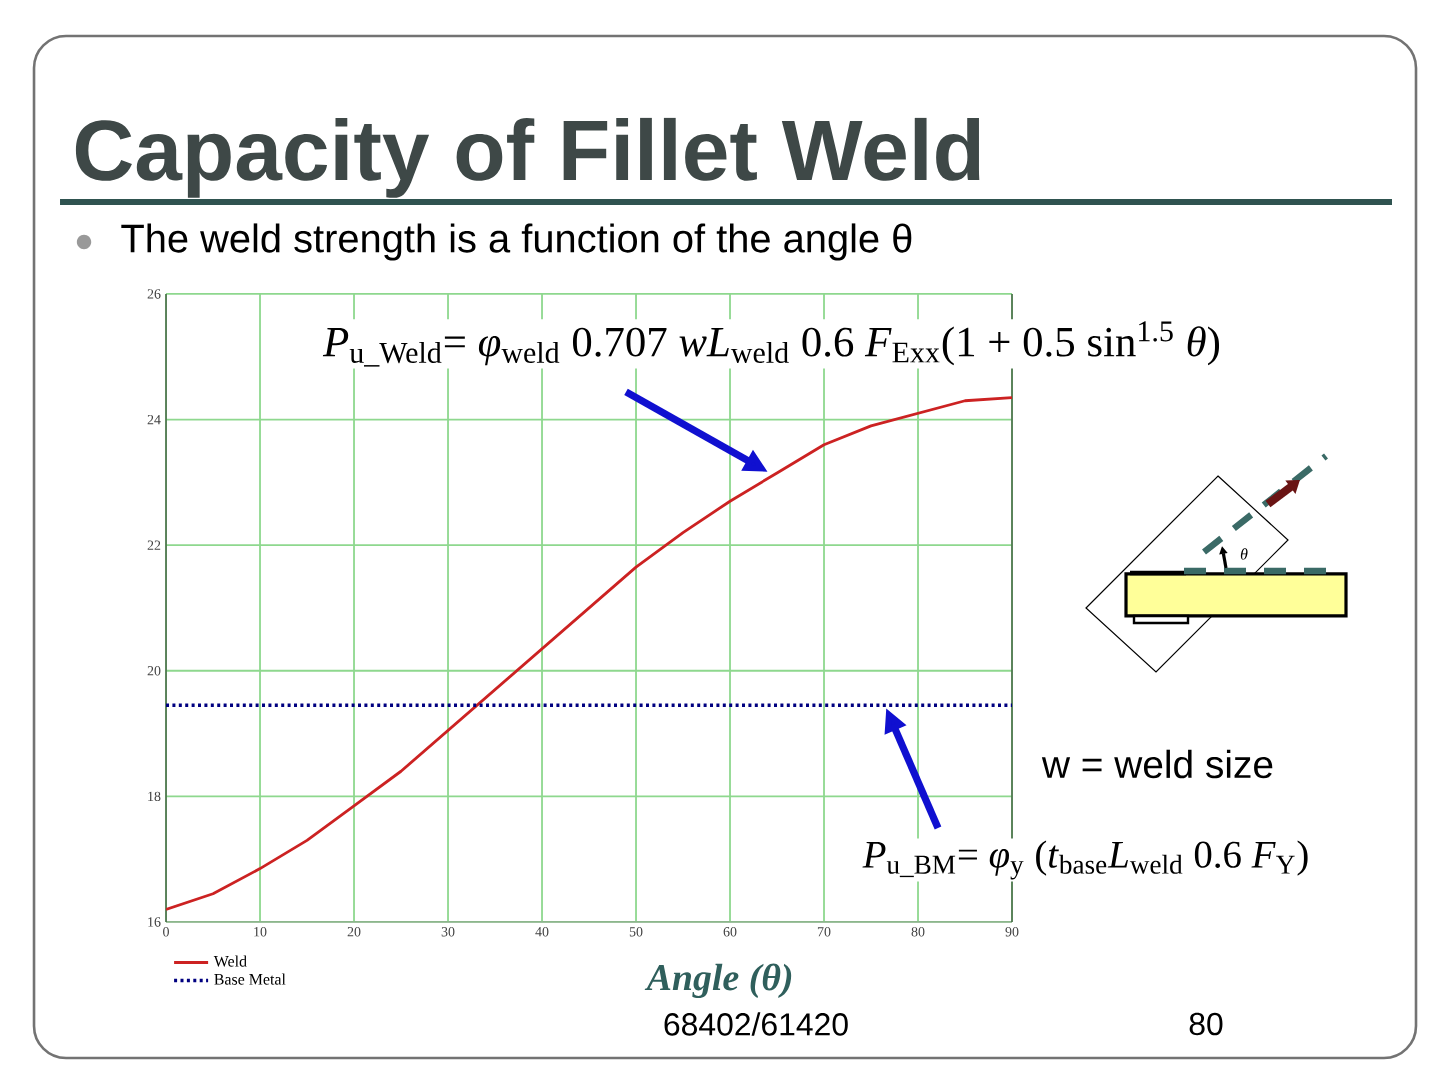 The width and height of the screenshot is (1440, 1080). Describe the element at coordinates (1157, 764) in the screenshot. I see `text: w = weld size` at that location.